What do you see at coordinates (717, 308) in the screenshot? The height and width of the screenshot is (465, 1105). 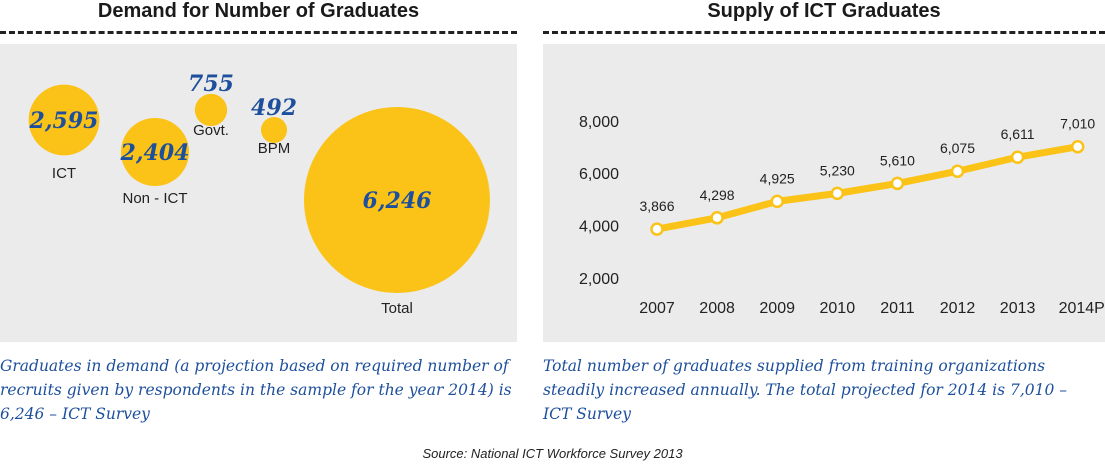 I see `x-tick-label: 2008` at bounding box center [717, 308].